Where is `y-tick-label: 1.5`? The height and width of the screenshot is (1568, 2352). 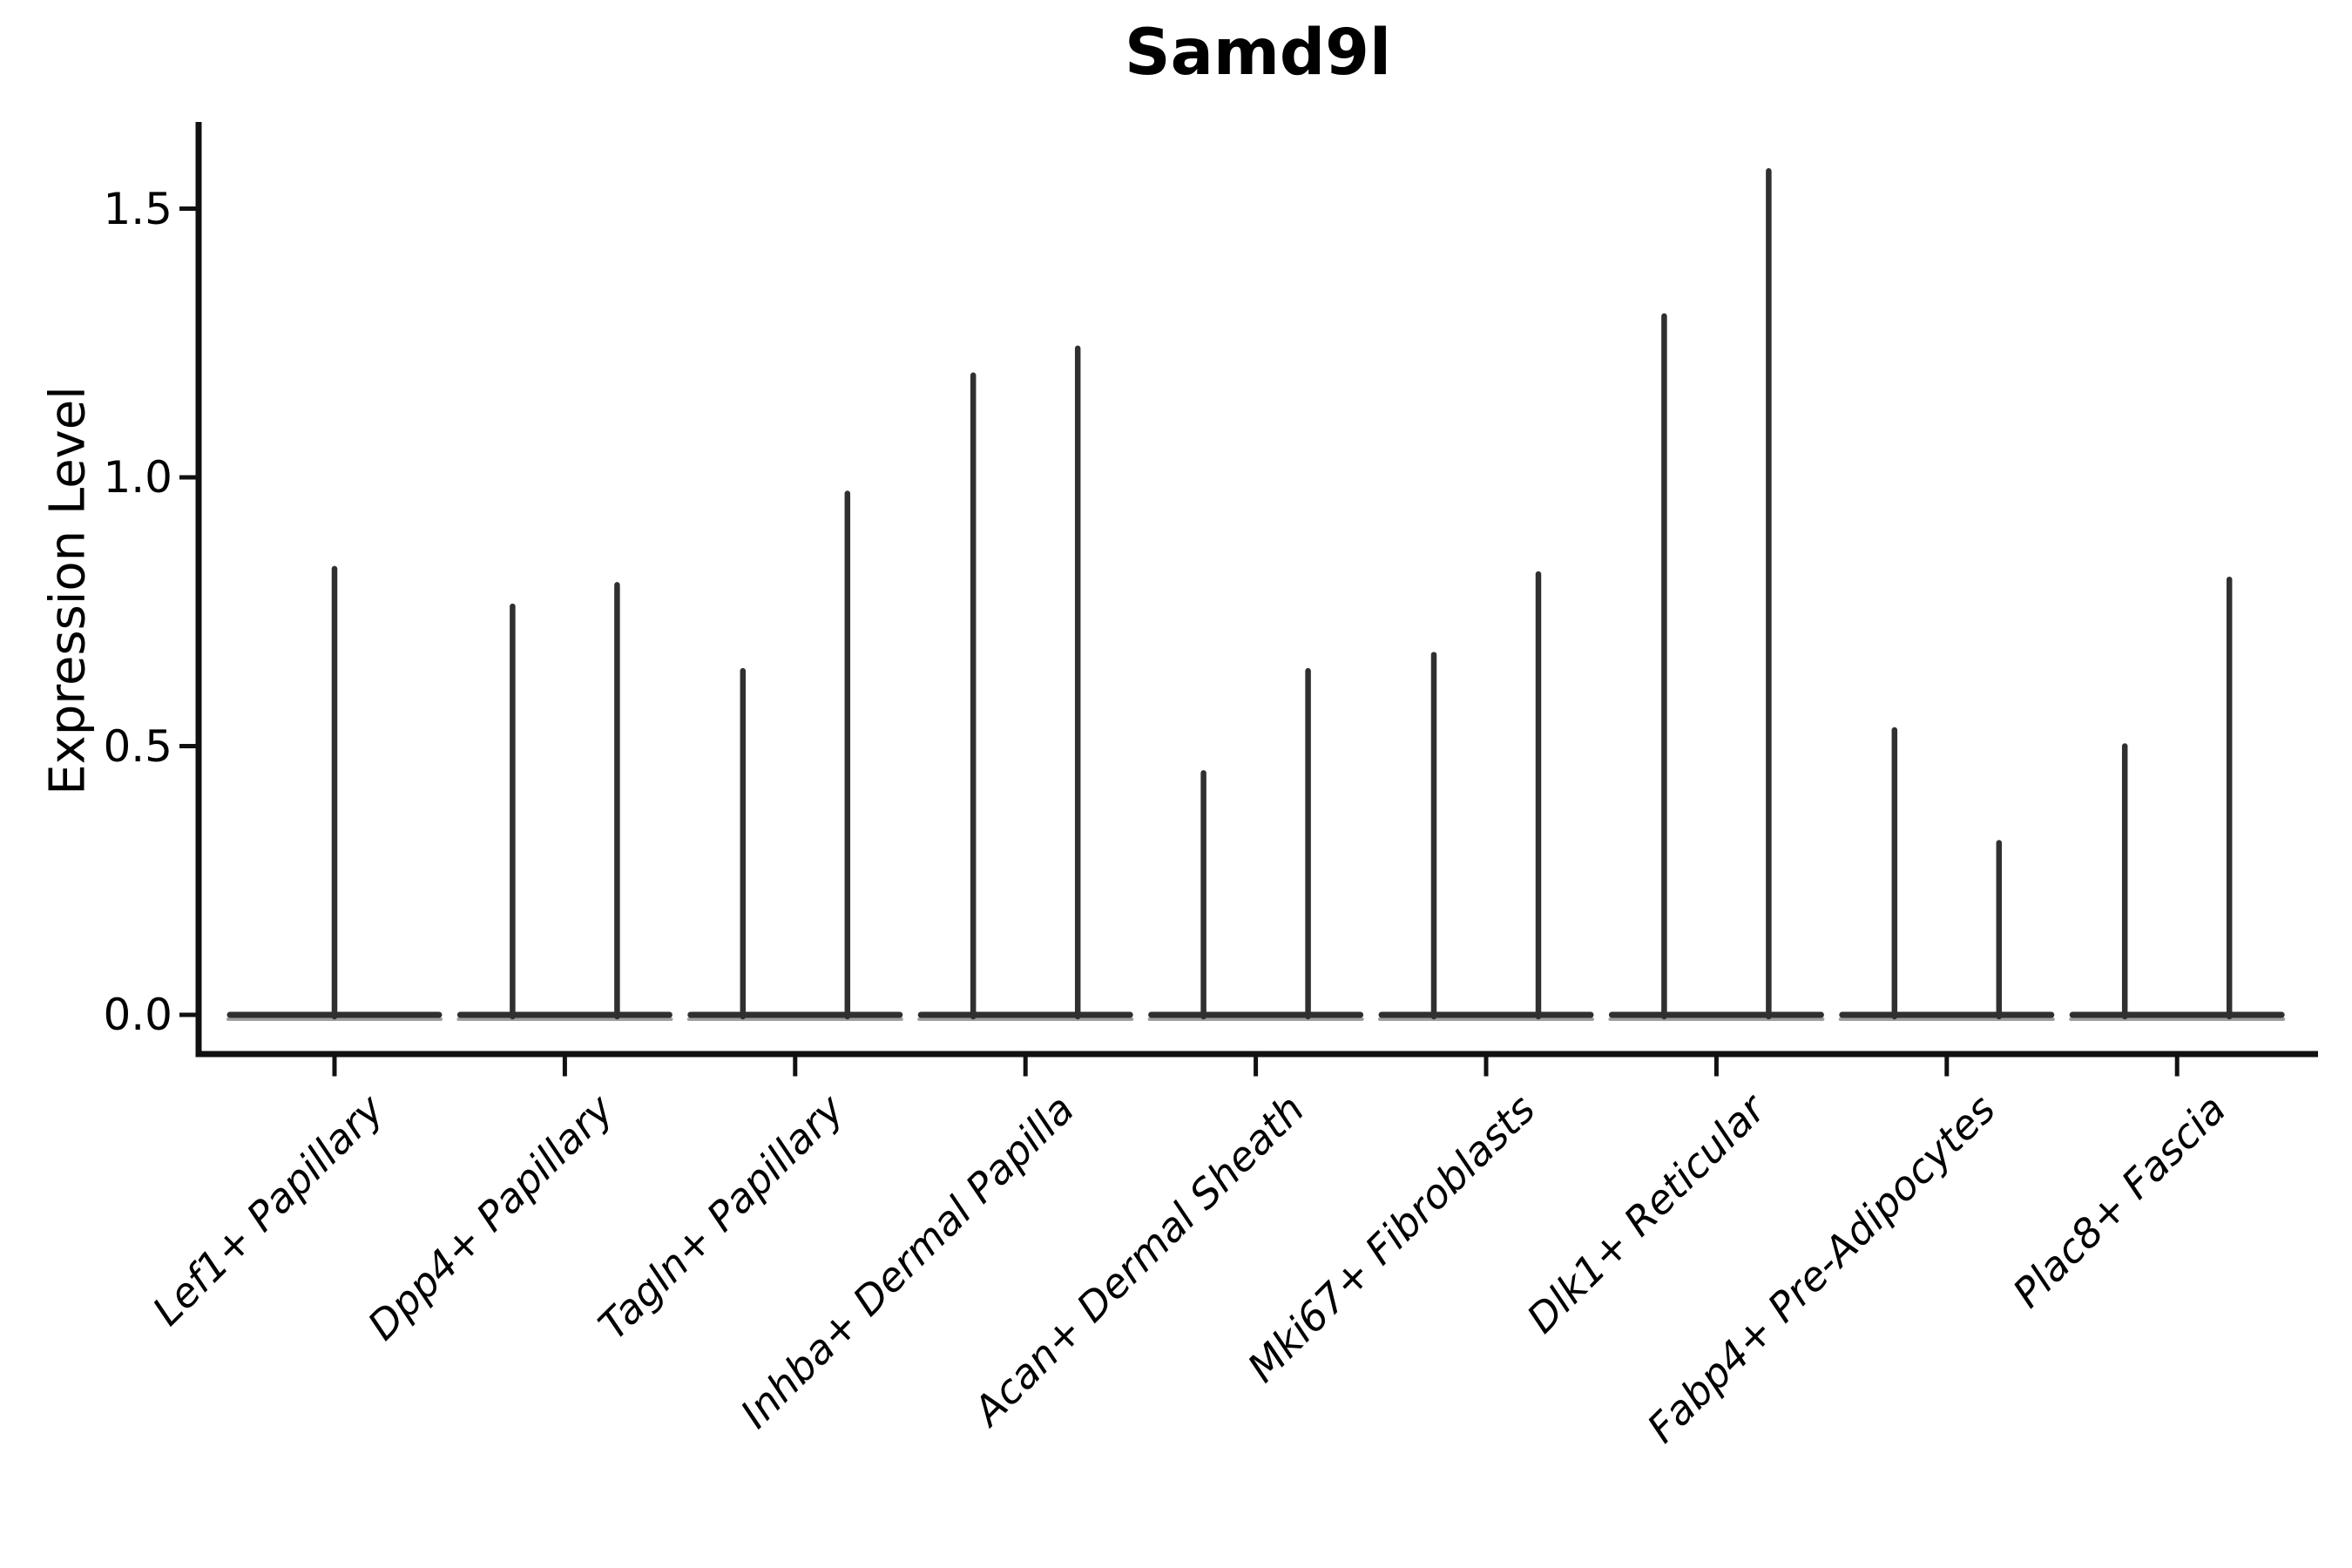
y-tick-label: 1.5 is located at coordinates (137, 209).